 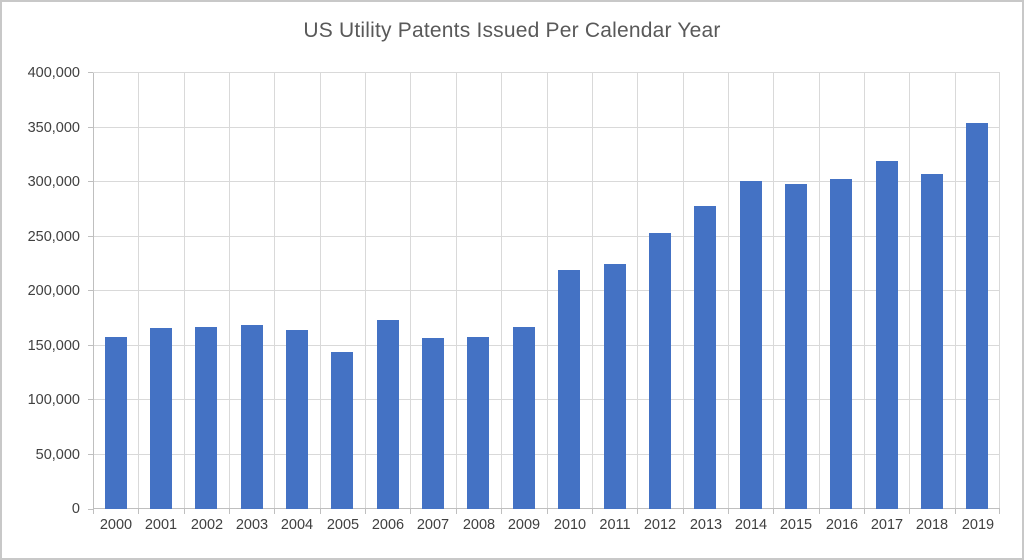 I want to click on y-axis-line, so click(x=93, y=291).